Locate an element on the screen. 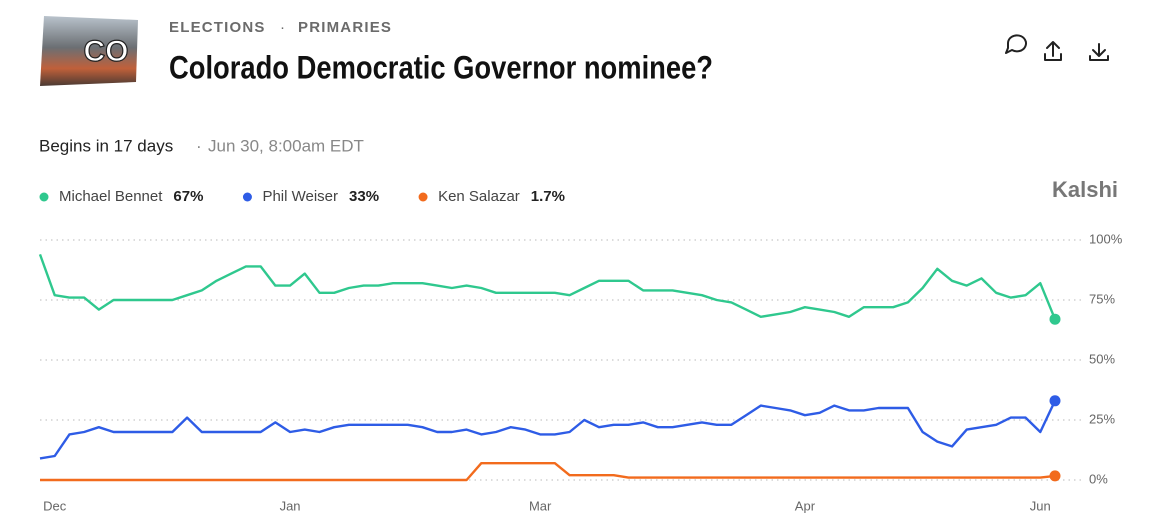 Image resolution: width=1153 pixels, height=514 pixels. legend-value: 1.7% is located at coordinates (548, 196).